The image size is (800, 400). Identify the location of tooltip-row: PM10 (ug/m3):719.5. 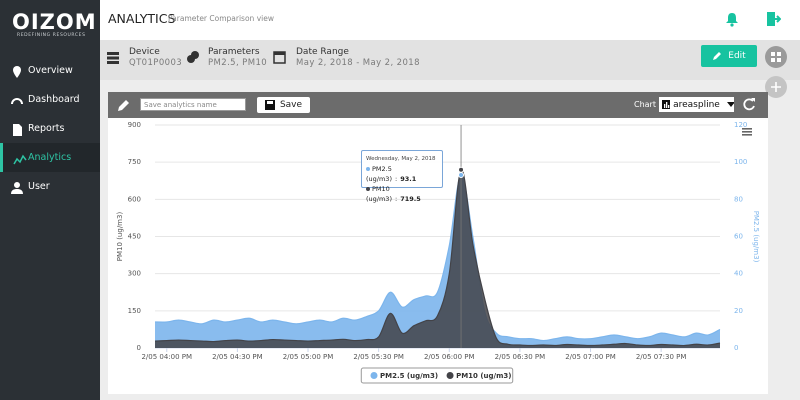
(402, 194).